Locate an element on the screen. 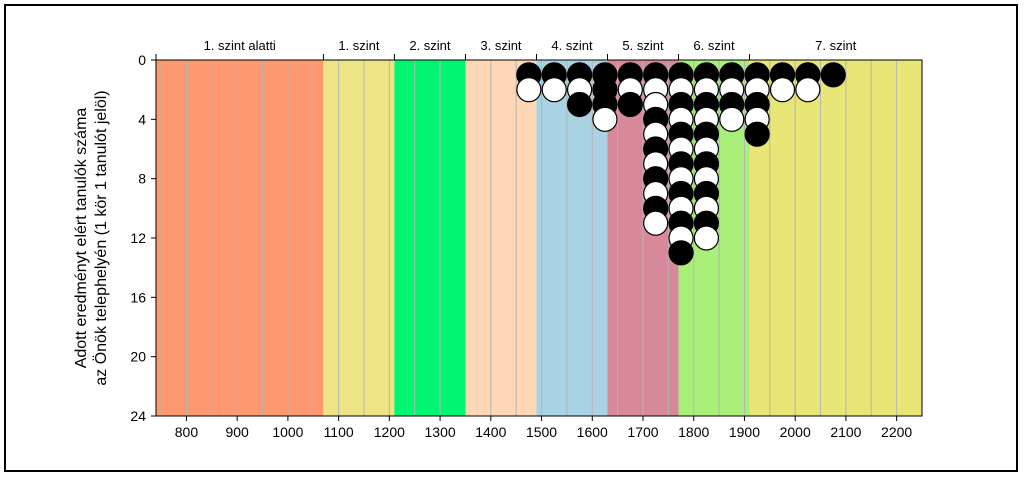  y-axis-label: Adott eredményt elért tanulók száma is located at coordinates (81, 238).